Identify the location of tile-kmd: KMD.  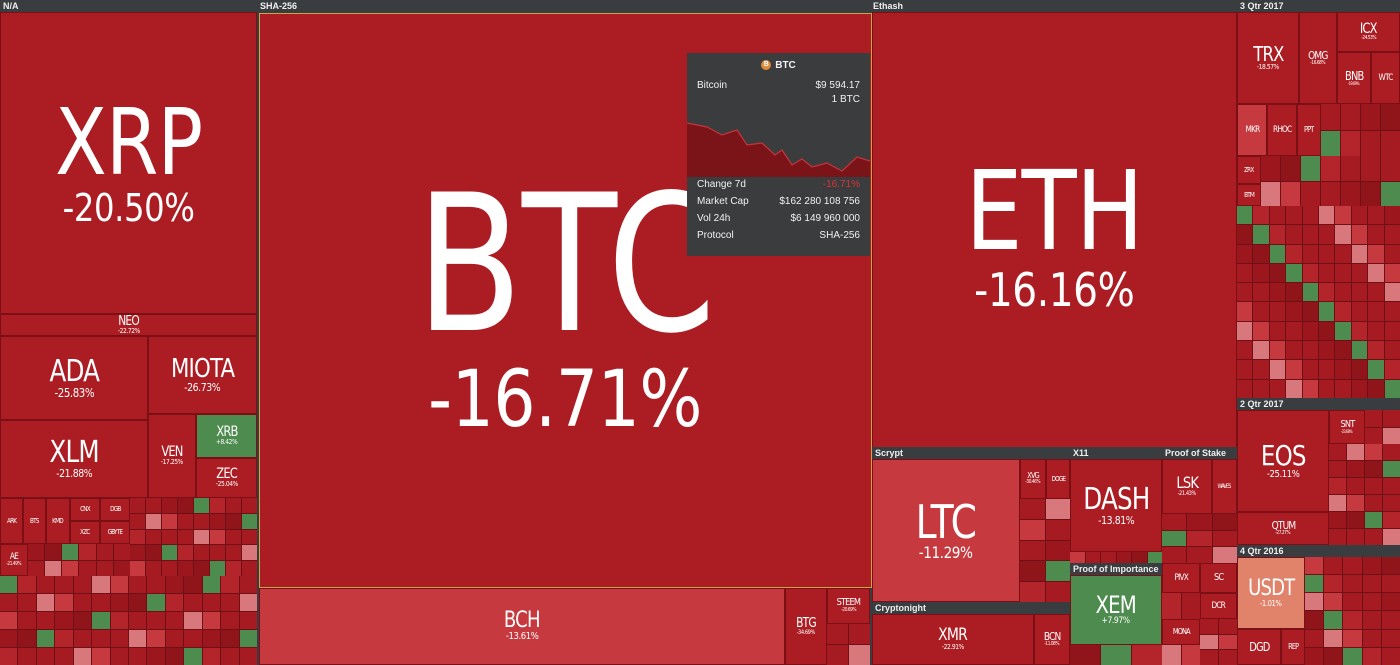
(58, 521).